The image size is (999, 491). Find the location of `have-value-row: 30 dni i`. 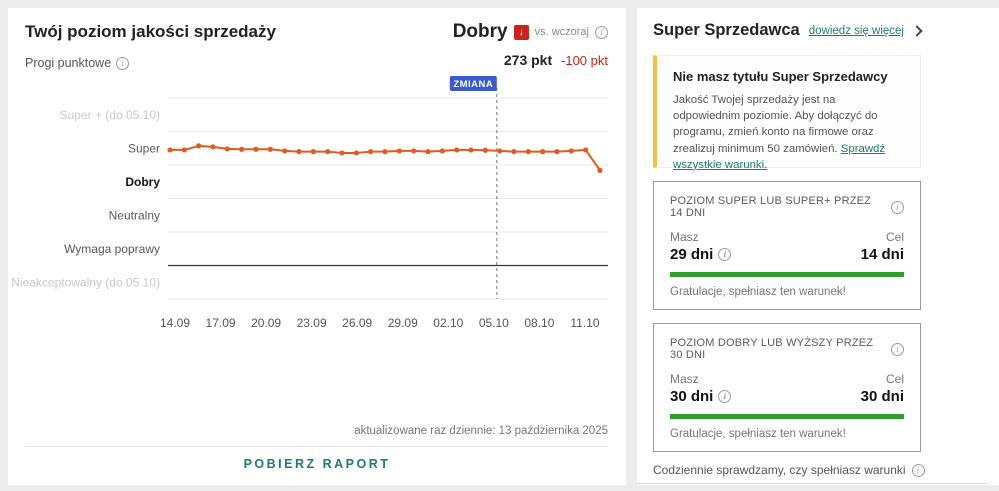

have-value-row: 30 dni i is located at coordinates (701, 396).